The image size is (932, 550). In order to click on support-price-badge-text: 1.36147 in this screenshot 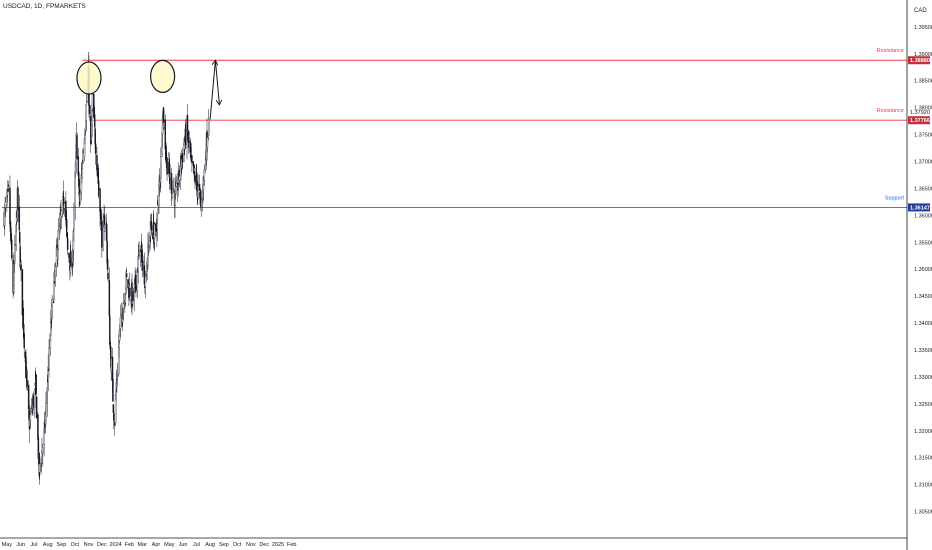, I will do `click(920, 208)`.